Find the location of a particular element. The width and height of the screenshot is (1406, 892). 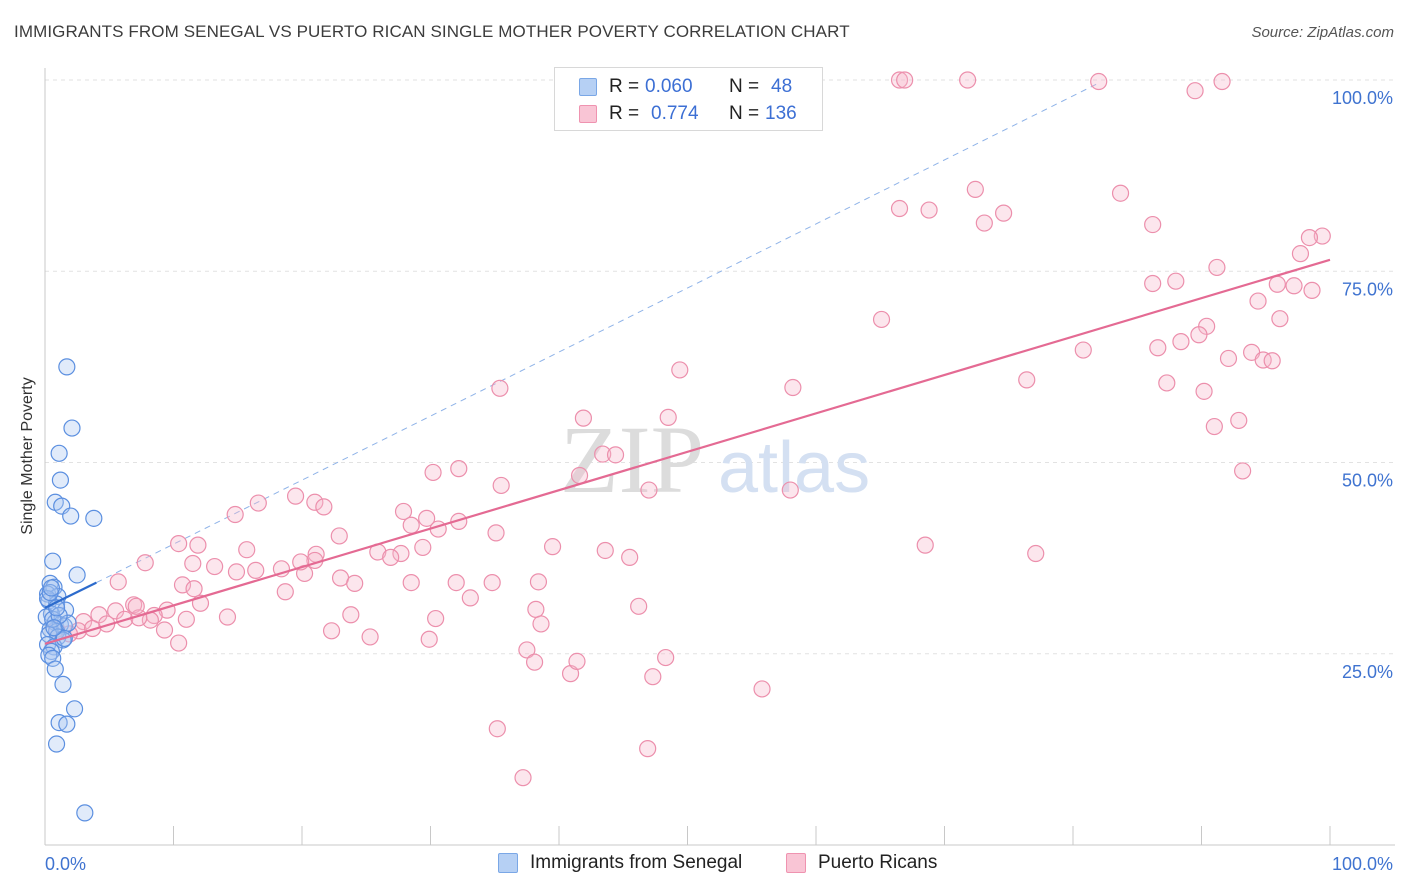

y-tick-label: 100.0% is located at coordinates (1362, 98).